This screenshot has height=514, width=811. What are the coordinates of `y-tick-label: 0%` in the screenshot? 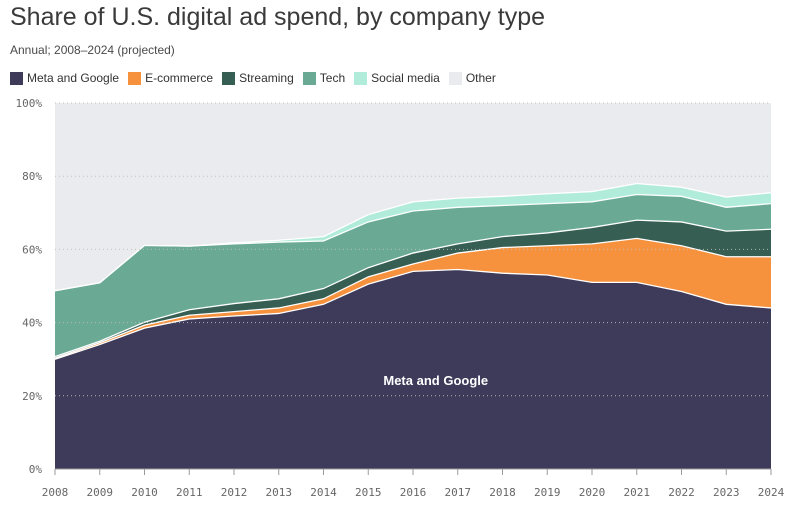 It's located at (36, 469).